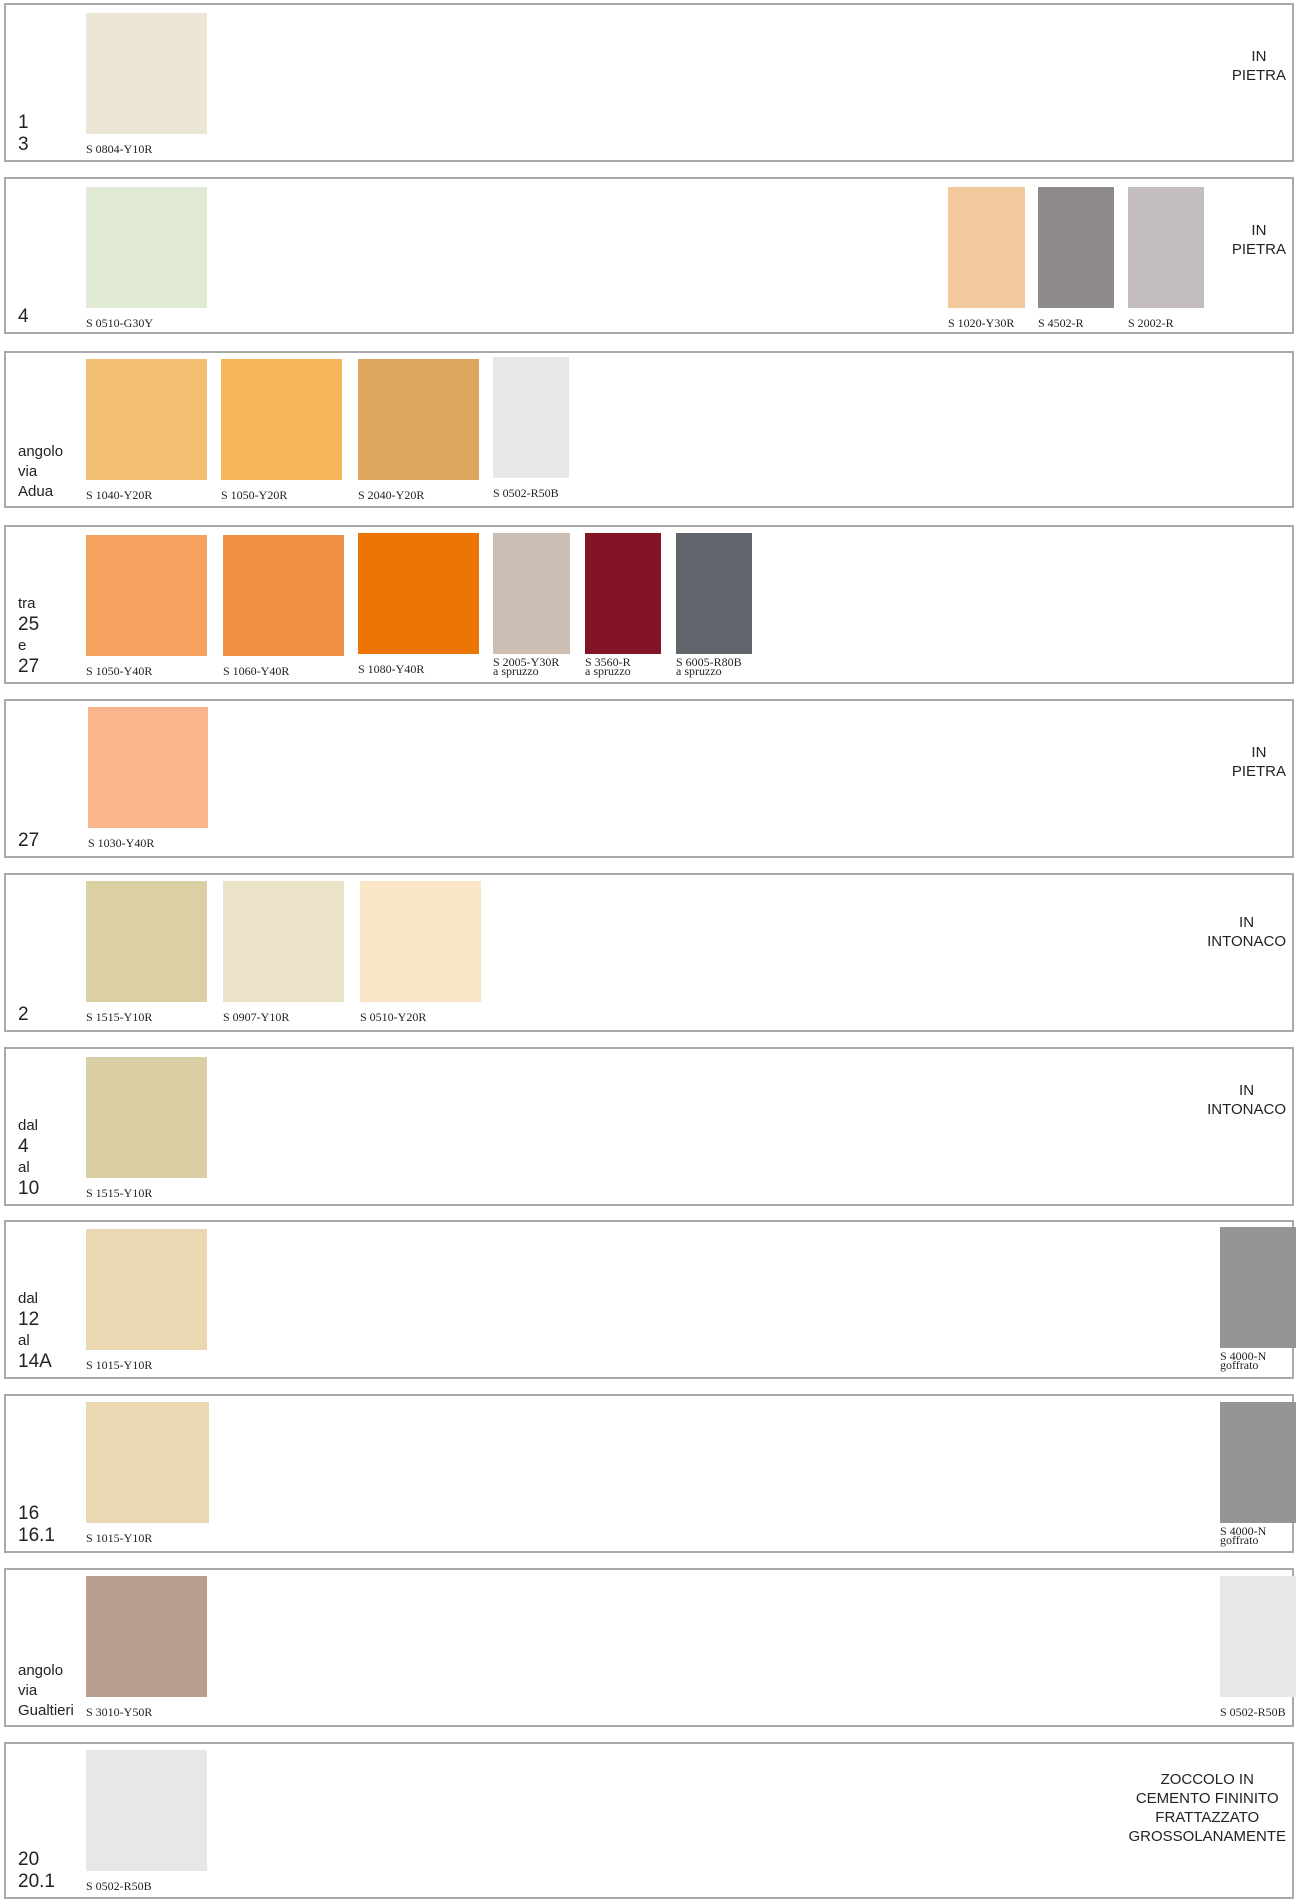 This screenshot has height=1899, width=1300. Describe the element at coordinates (1207, 1798) in the screenshot. I see `material-note-line: CEMENTO FININITO` at that location.